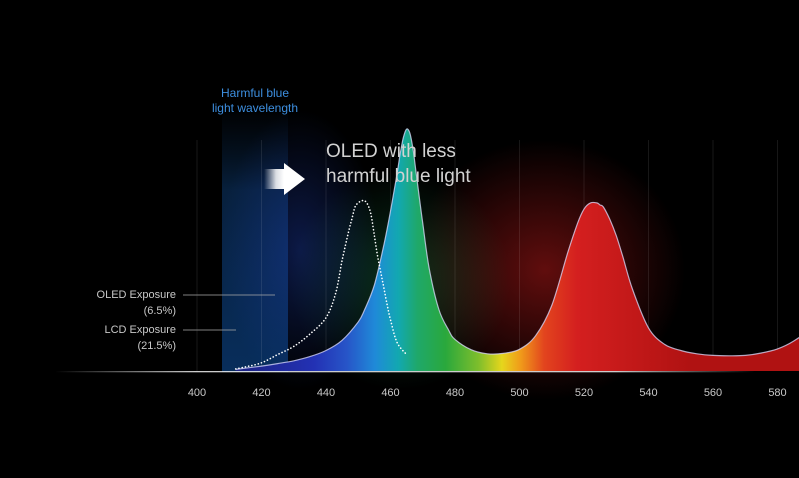 The height and width of the screenshot is (478, 799). What do you see at coordinates (390, 393) in the screenshot?
I see `x-tick-460: 460` at bounding box center [390, 393].